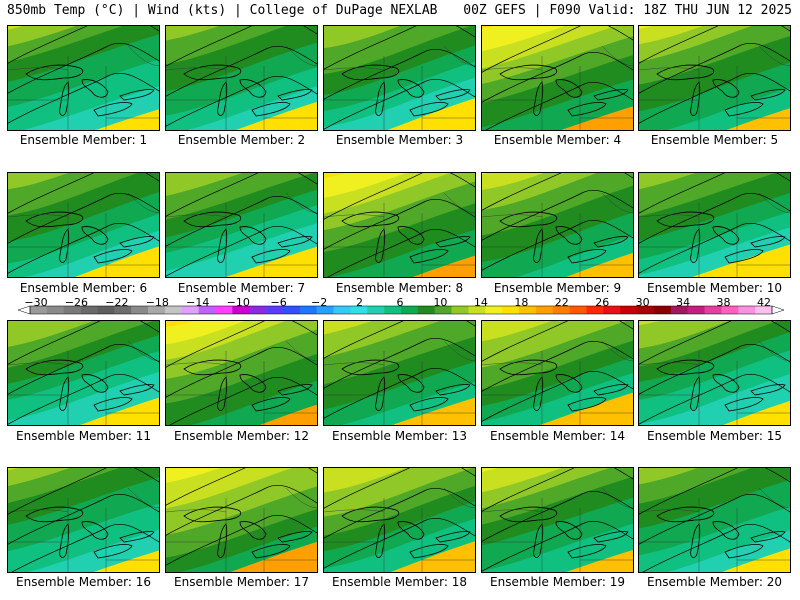  What do you see at coordinates (117, 302) in the screenshot?
I see `colorbar-tick-label: −22` at bounding box center [117, 302].